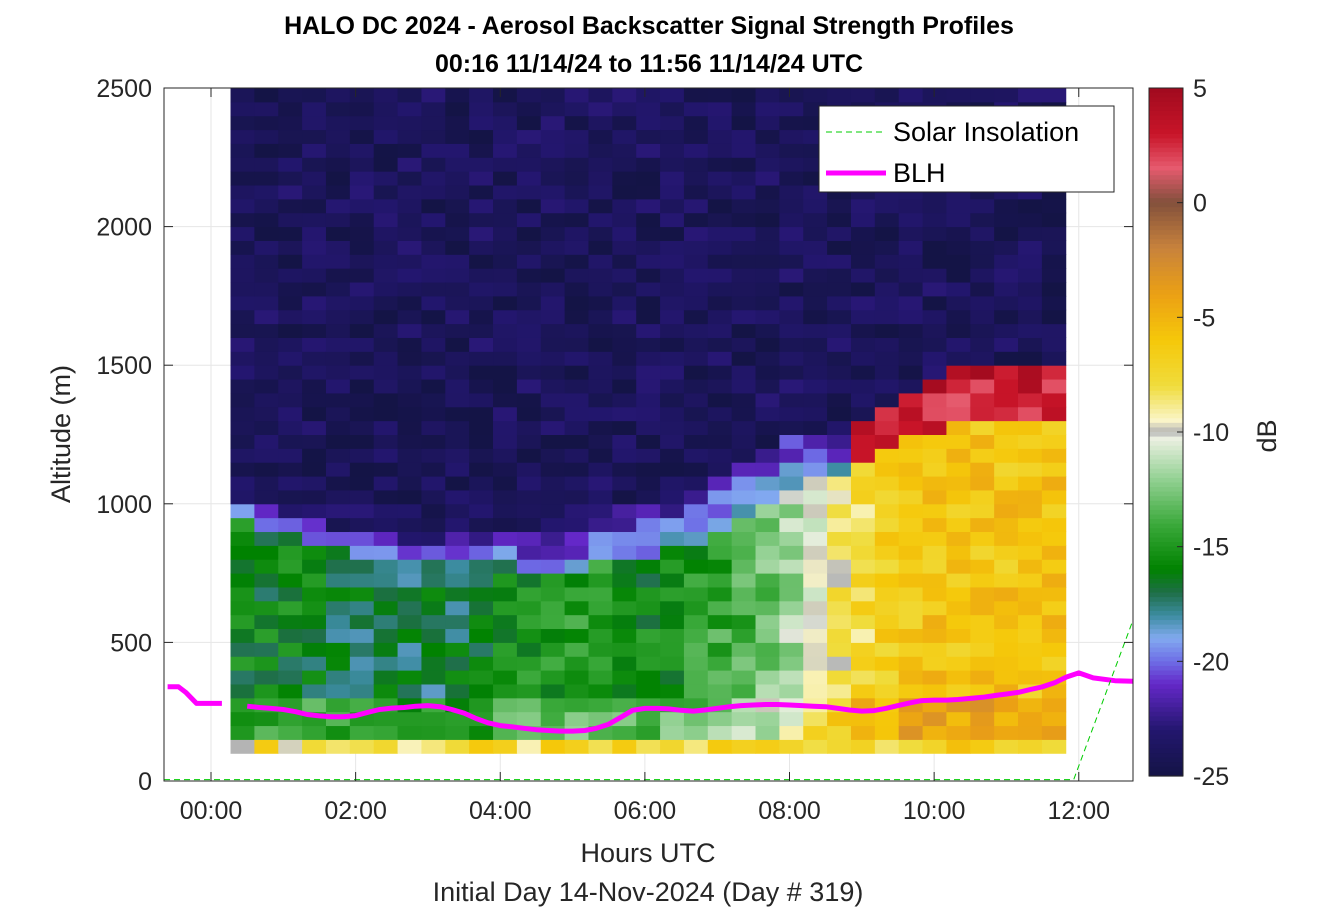 The width and height of the screenshot is (1343, 911). What do you see at coordinates (649, 700) in the screenshot?
I see `solar-insolation-line` at bounding box center [649, 700].